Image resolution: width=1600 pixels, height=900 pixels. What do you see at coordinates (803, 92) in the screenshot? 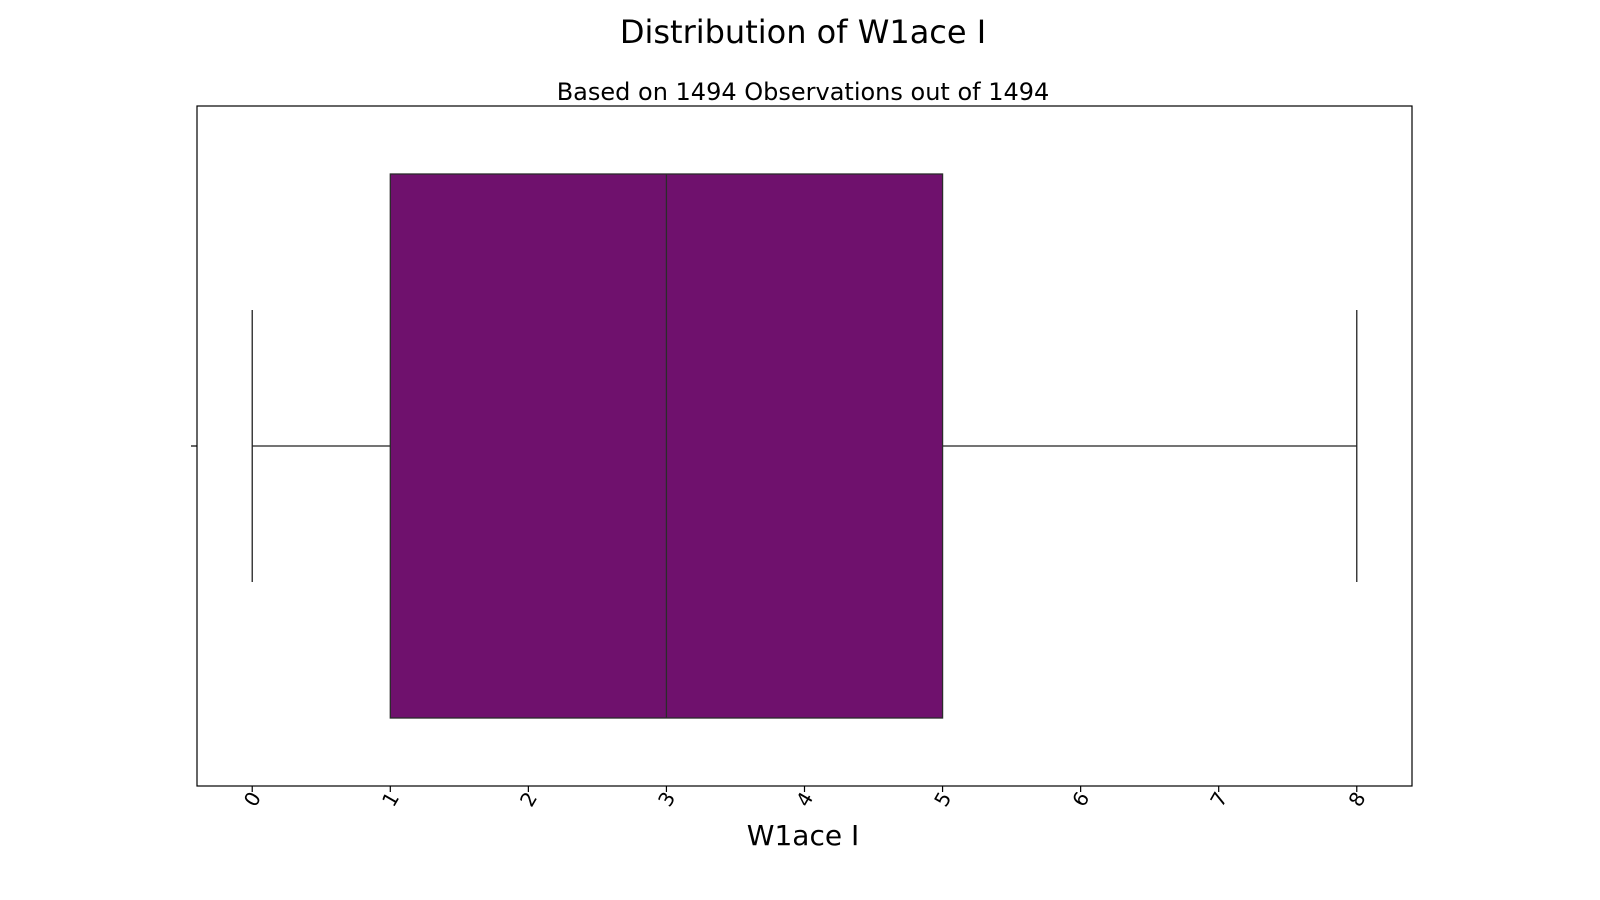
I see `chart-subtitle: Based on 1494 Observations out of 1494` at bounding box center [803, 92].